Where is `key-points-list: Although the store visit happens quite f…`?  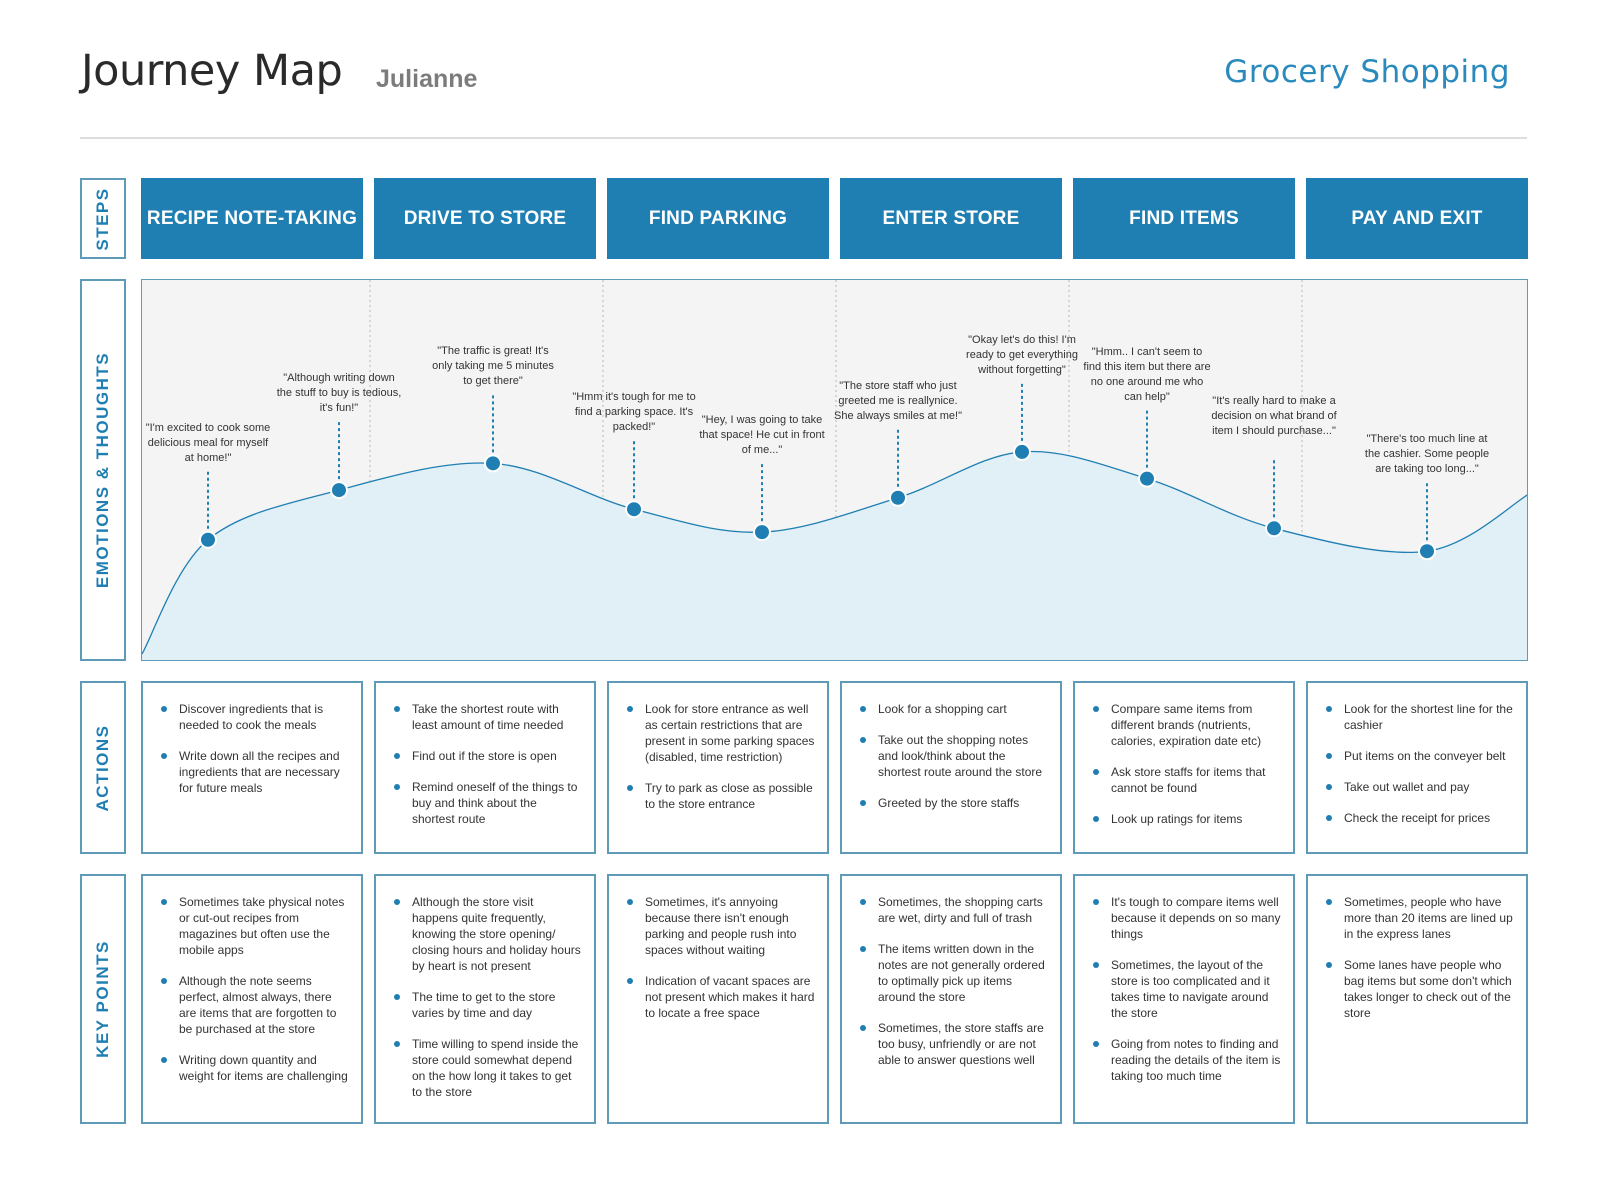 key-points-list: Although the store visit happens quite f… is located at coordinates (488, 997).